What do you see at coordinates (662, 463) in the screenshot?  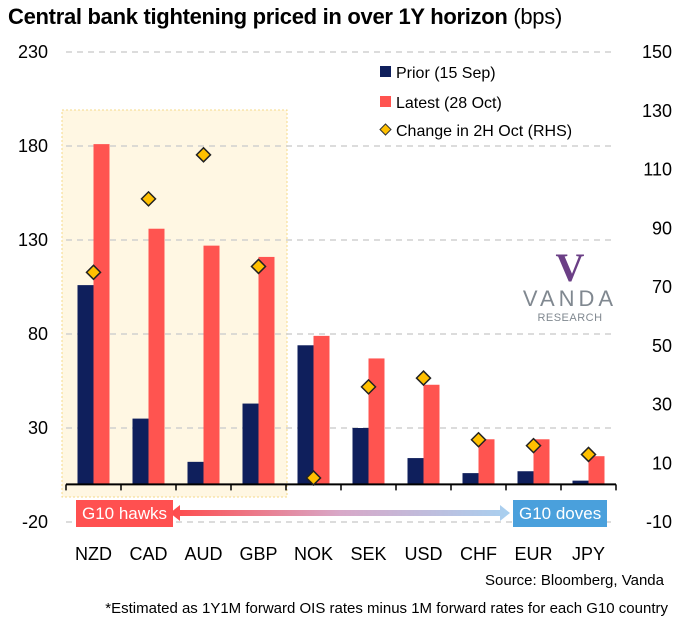 I see `y-right-tick-label: 10` at bounding box center [662, 463].